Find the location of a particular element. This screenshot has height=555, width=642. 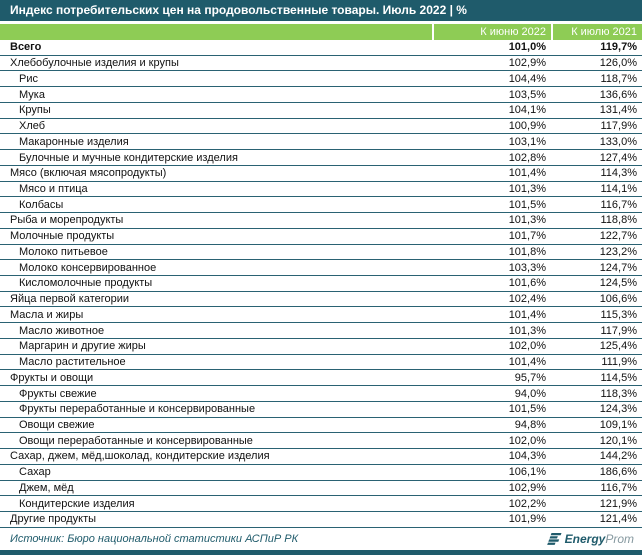

row-label: Другие продукты is located at coordinates (53, 519).